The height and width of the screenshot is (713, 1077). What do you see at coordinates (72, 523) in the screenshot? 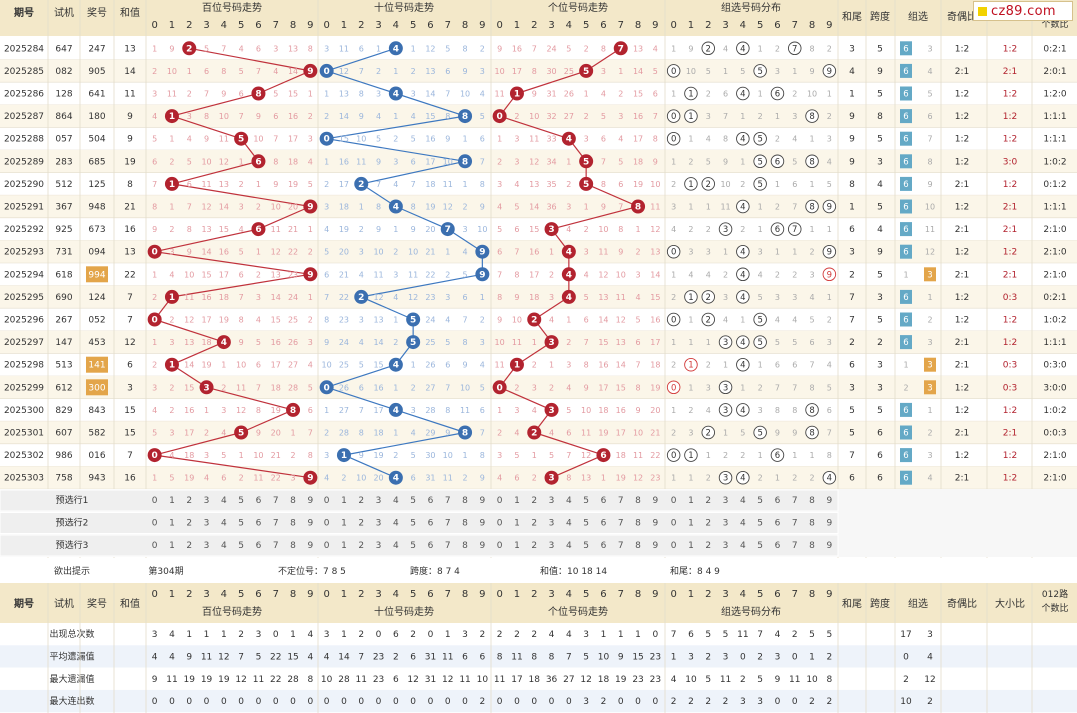
I see `preselect-label: 预选行2` at bounding box center [72, 523].